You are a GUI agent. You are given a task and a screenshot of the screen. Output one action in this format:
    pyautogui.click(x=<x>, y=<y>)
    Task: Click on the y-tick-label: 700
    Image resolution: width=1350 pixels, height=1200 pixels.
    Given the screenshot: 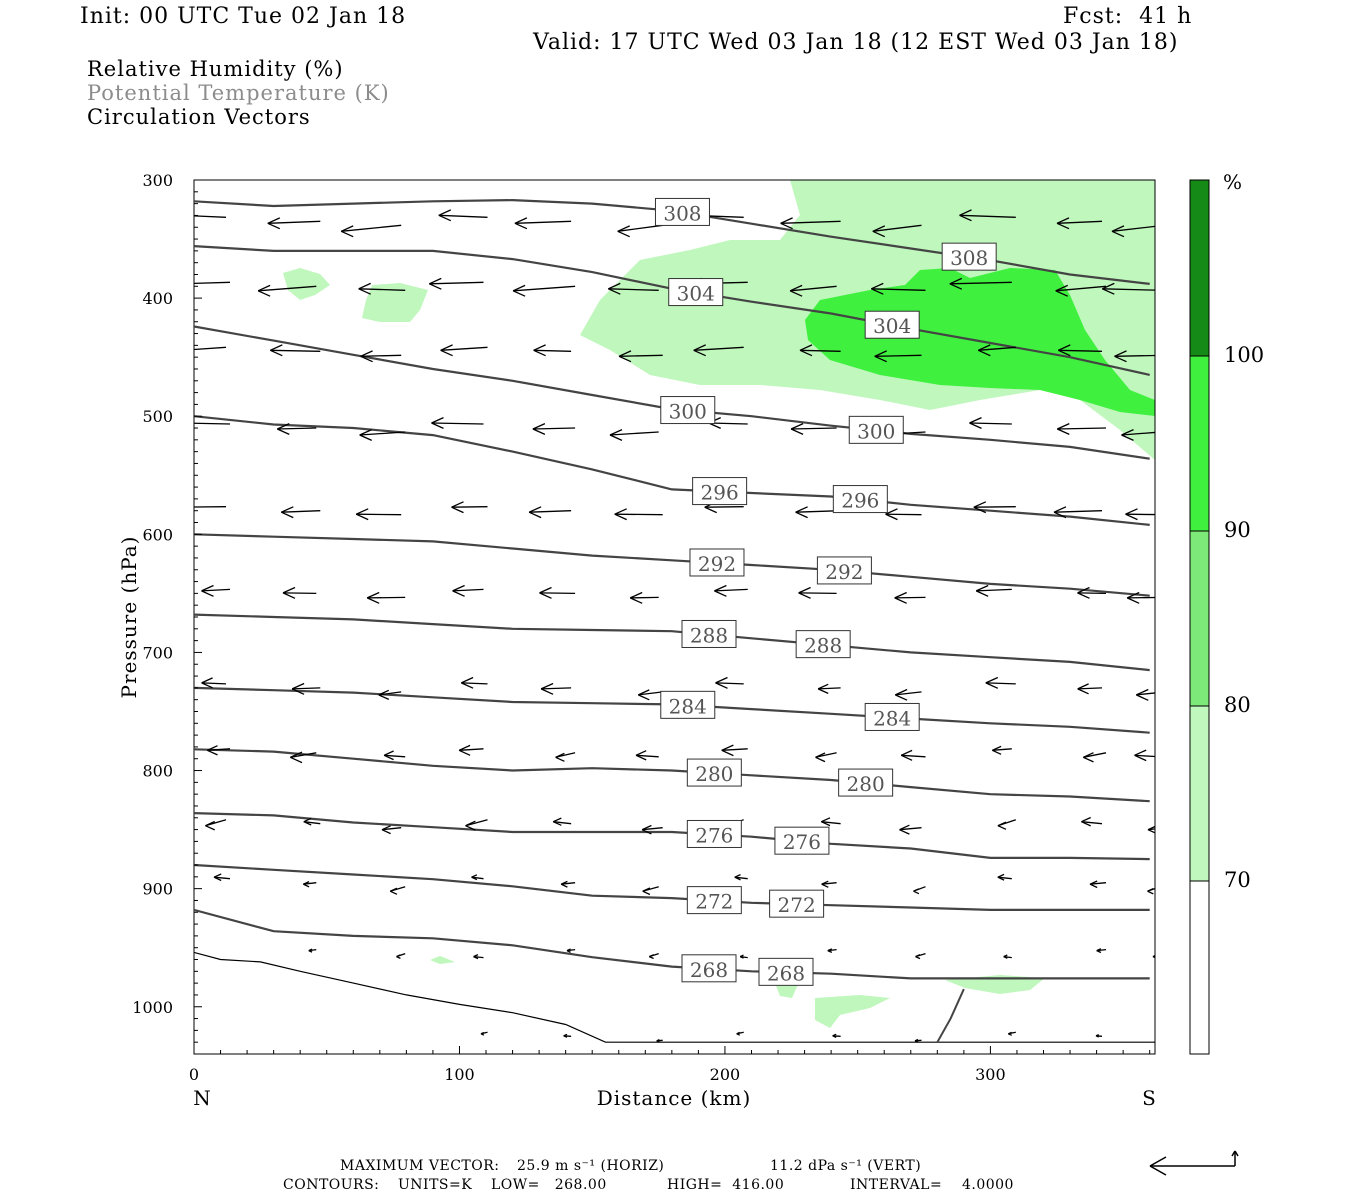 What is the action you would take?
    pyautogui.click(x=157, y=652)
    